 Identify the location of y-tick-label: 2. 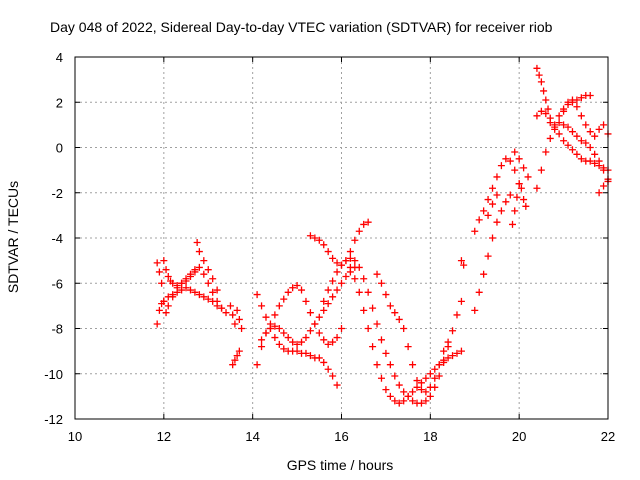
(59, 102).